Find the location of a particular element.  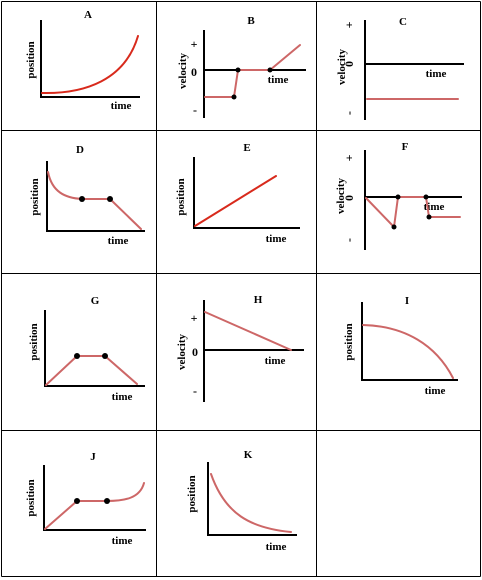

panel-h: H velocity + 0 - time is located at coordinates (240, 348).